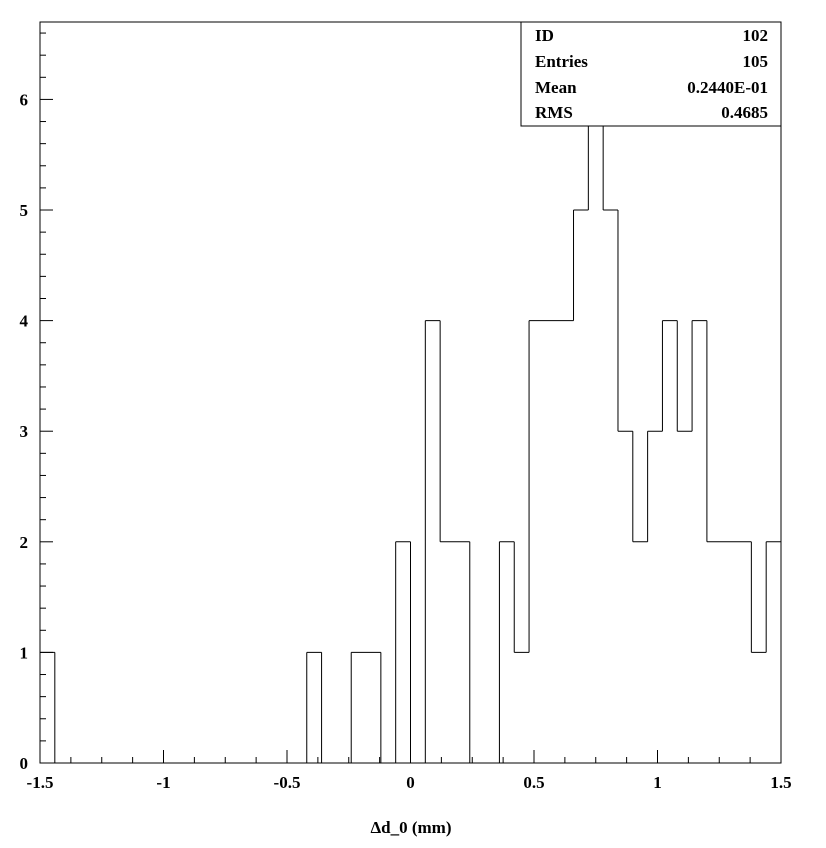 Image resolution: width=826 pixels, height=848 pixels. I want to click on stats-rms-key: RMS, so click(554, 112).